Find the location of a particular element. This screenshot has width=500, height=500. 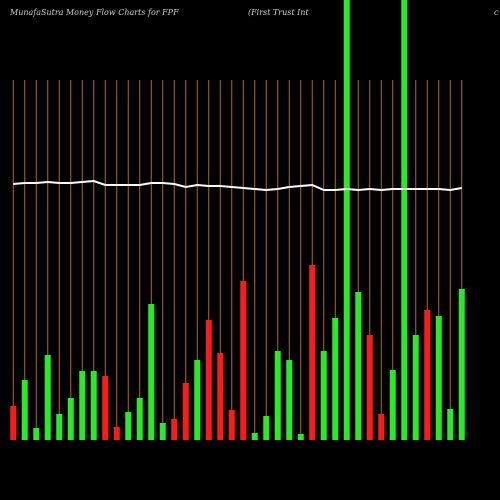

line is located at coordinates (237, 185).